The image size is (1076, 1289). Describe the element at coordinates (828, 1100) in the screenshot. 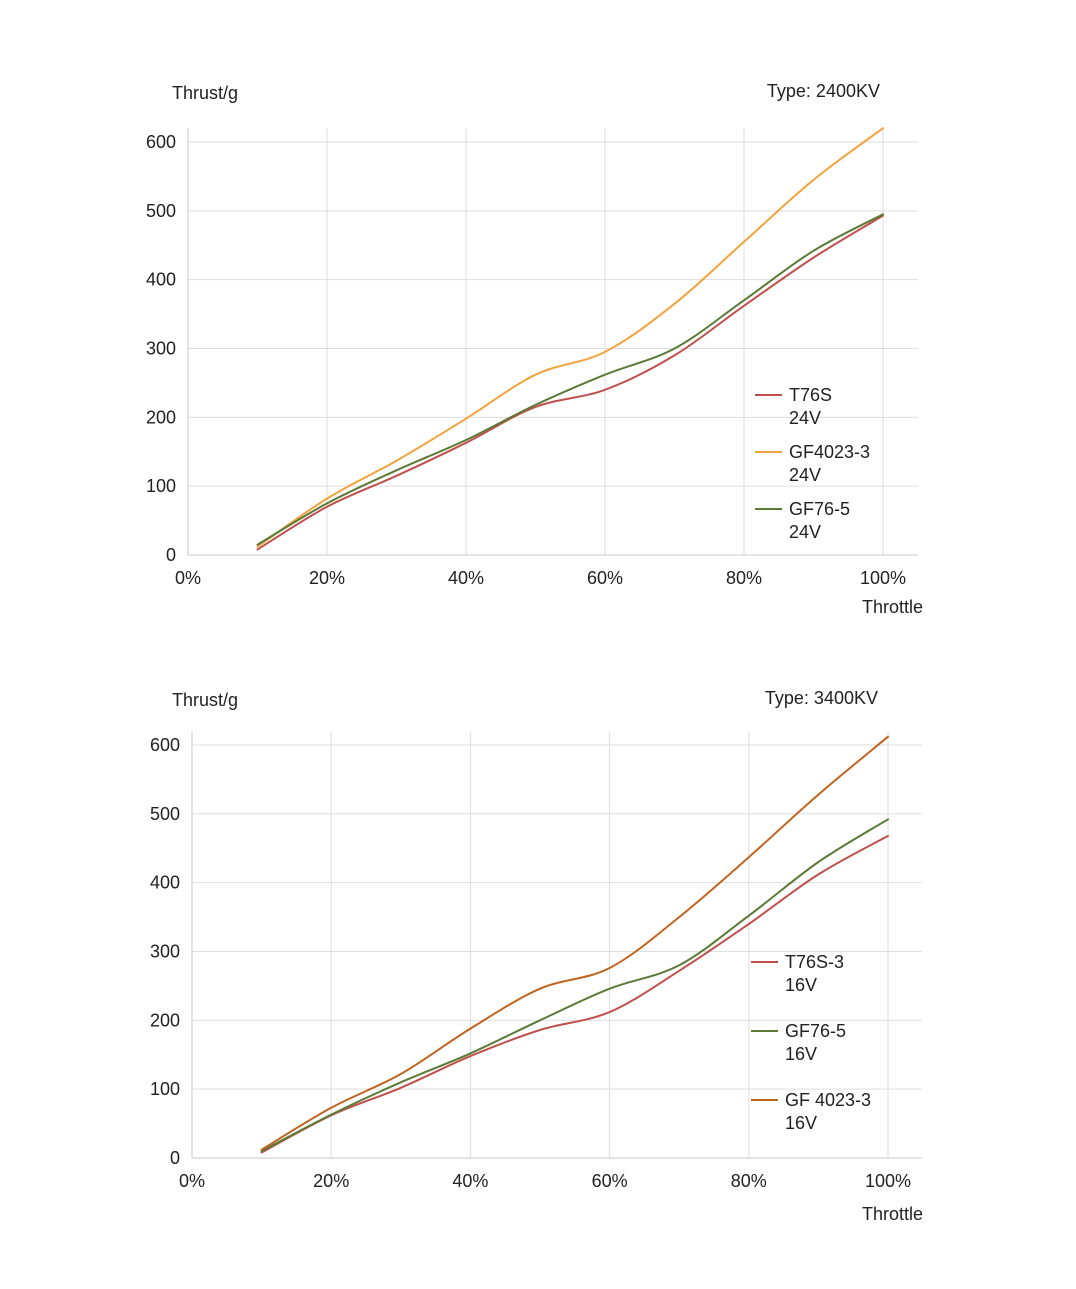

I see `3400kv-legend-label-3: GF 4023-3` at that location.